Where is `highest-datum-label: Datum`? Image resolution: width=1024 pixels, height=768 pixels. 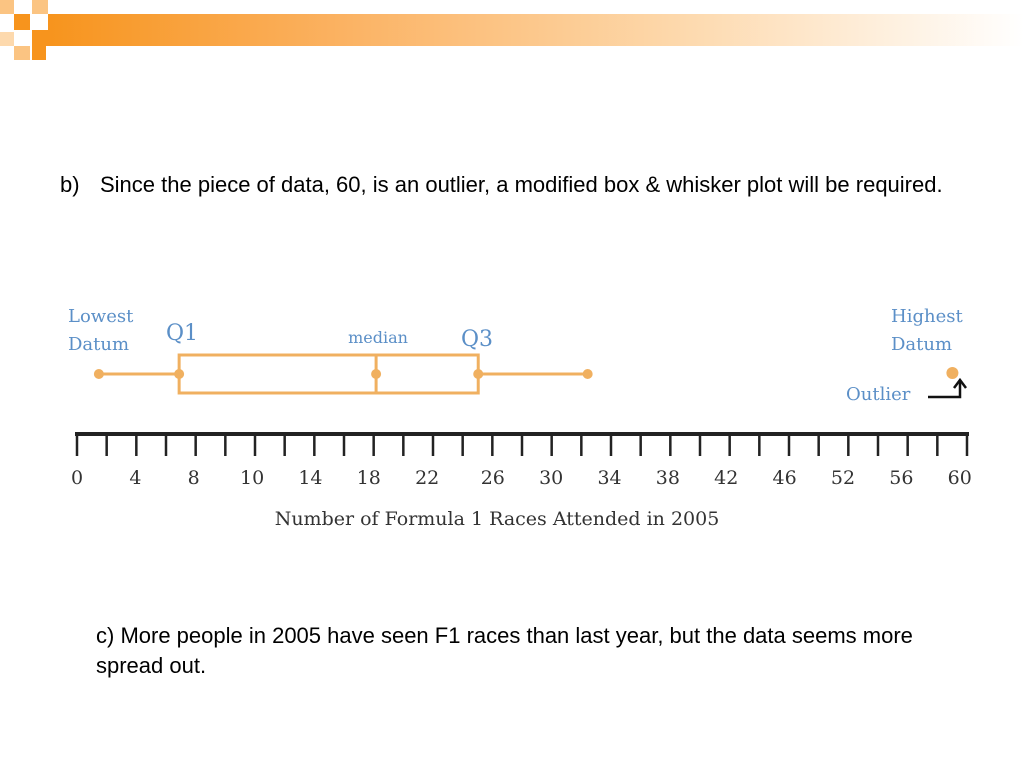
highest-datum-label: Datum is located at coordinates (921, 344).